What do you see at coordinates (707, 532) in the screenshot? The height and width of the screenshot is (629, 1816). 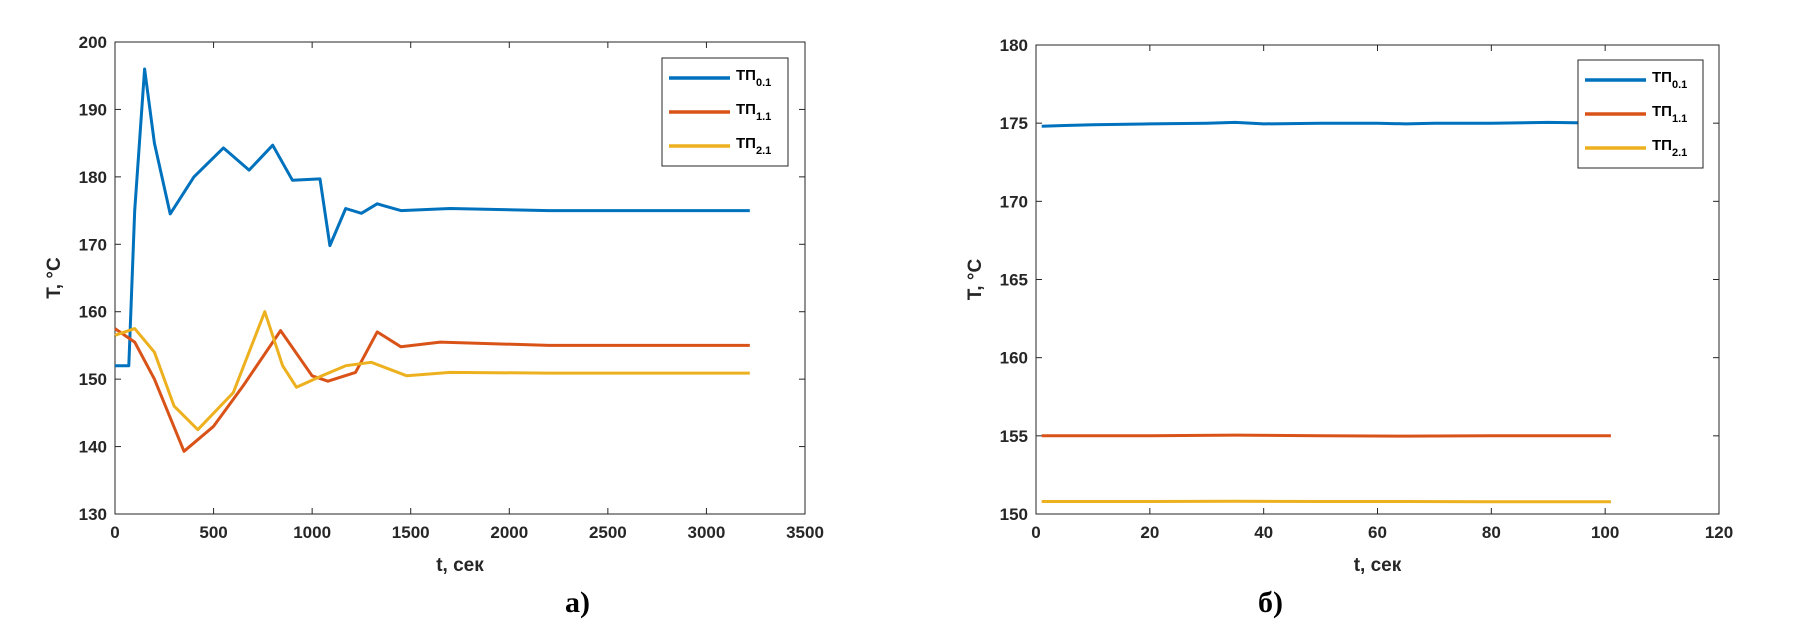 I see `x-tick-label: 3000` at bounding box center [707, 532].